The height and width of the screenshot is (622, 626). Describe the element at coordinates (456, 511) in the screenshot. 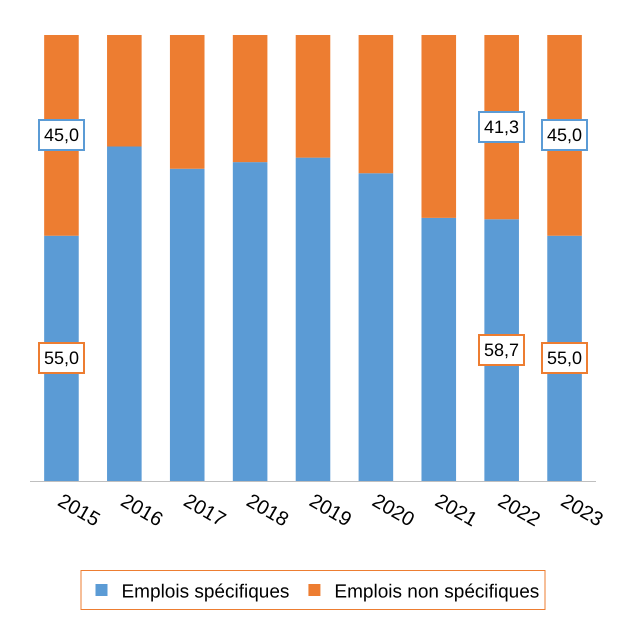

I see `x-tick-label: 2021` at that location.